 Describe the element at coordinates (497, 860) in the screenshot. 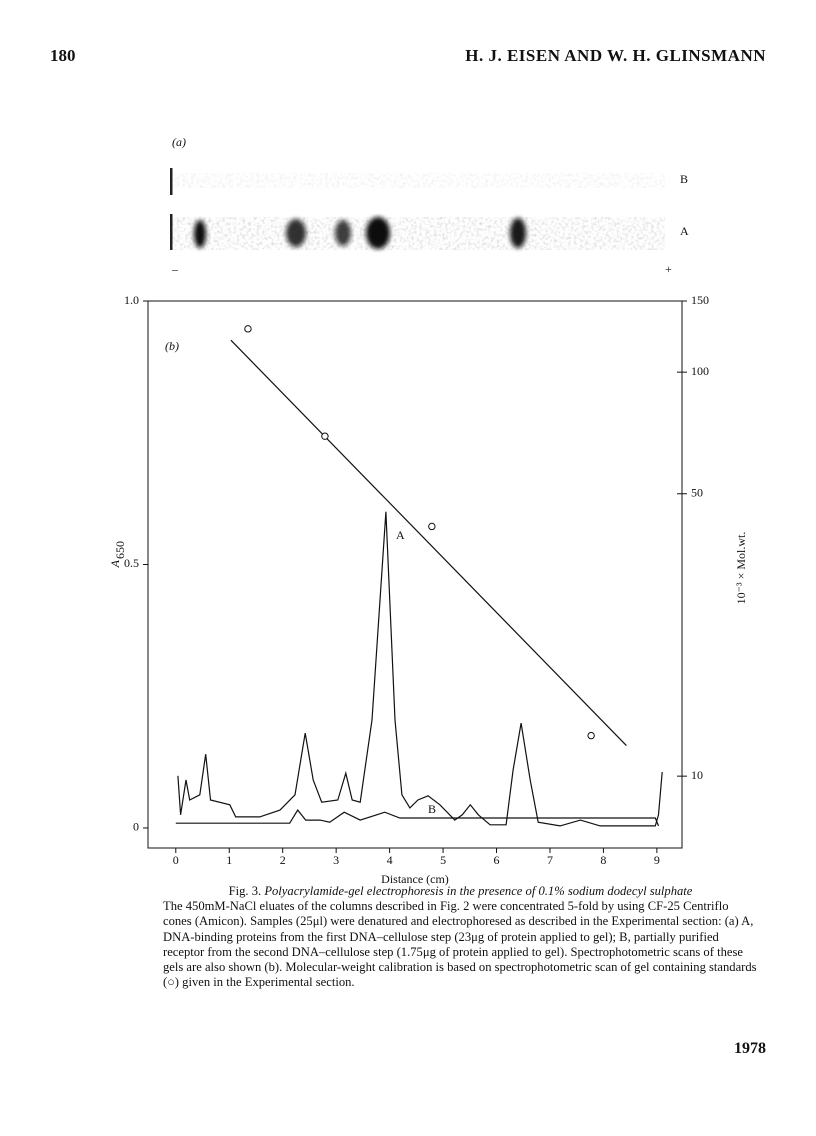

I see `x-tick-label: 6` at that location.